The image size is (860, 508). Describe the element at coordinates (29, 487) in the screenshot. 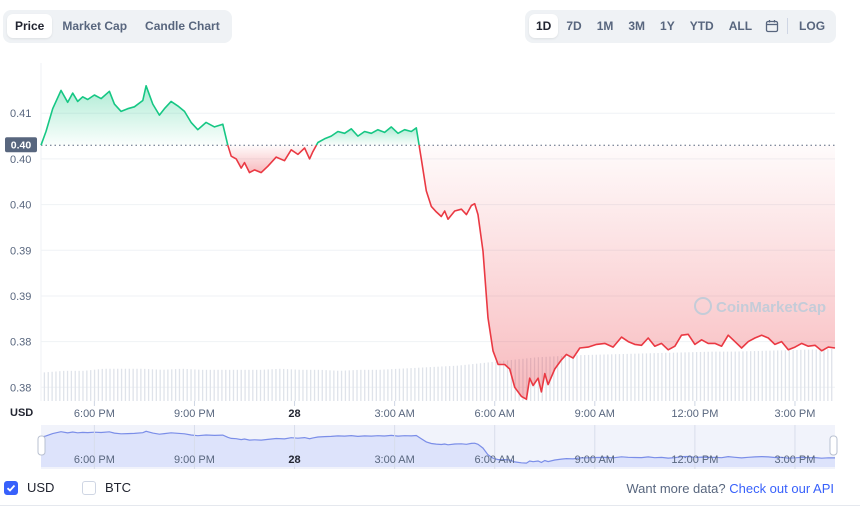

I see `usd-toggle: USD` at that location.